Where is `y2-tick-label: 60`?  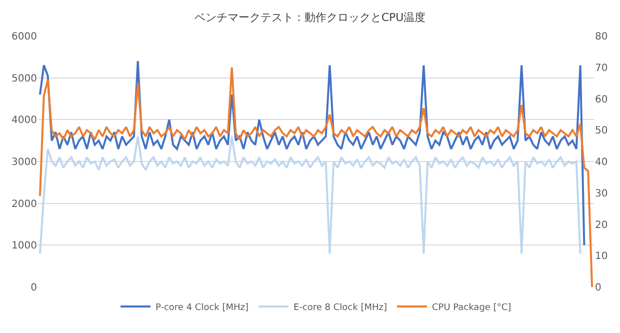
y2-tick-label: 60 is located at coordinates (601, 100).